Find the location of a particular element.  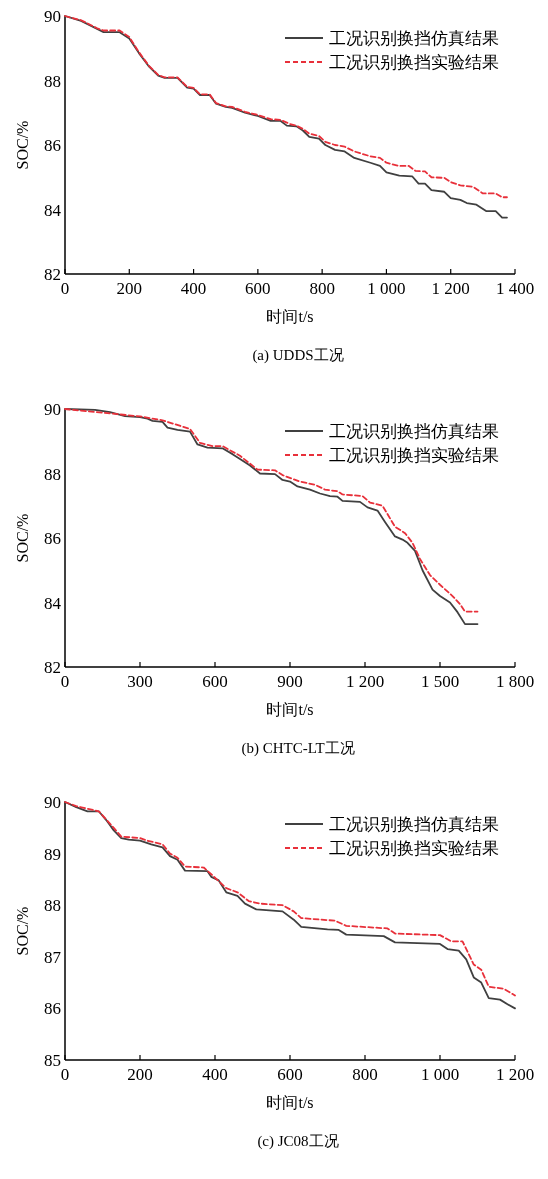

x-tick-label: 1 500 is located at coordinates (440, 681).